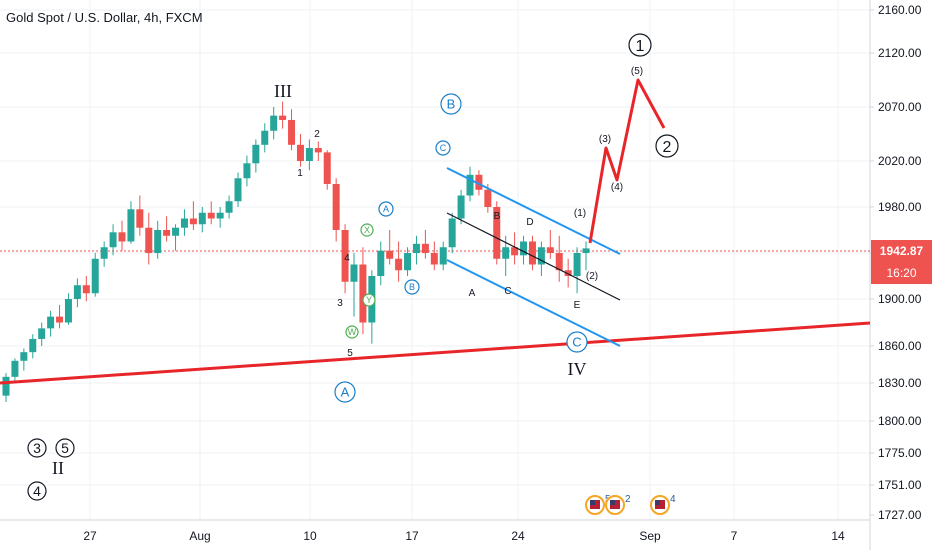  Describe the element at coordinates (58, 468) in the screenshot. I see `wave-label-II: II` at that location.